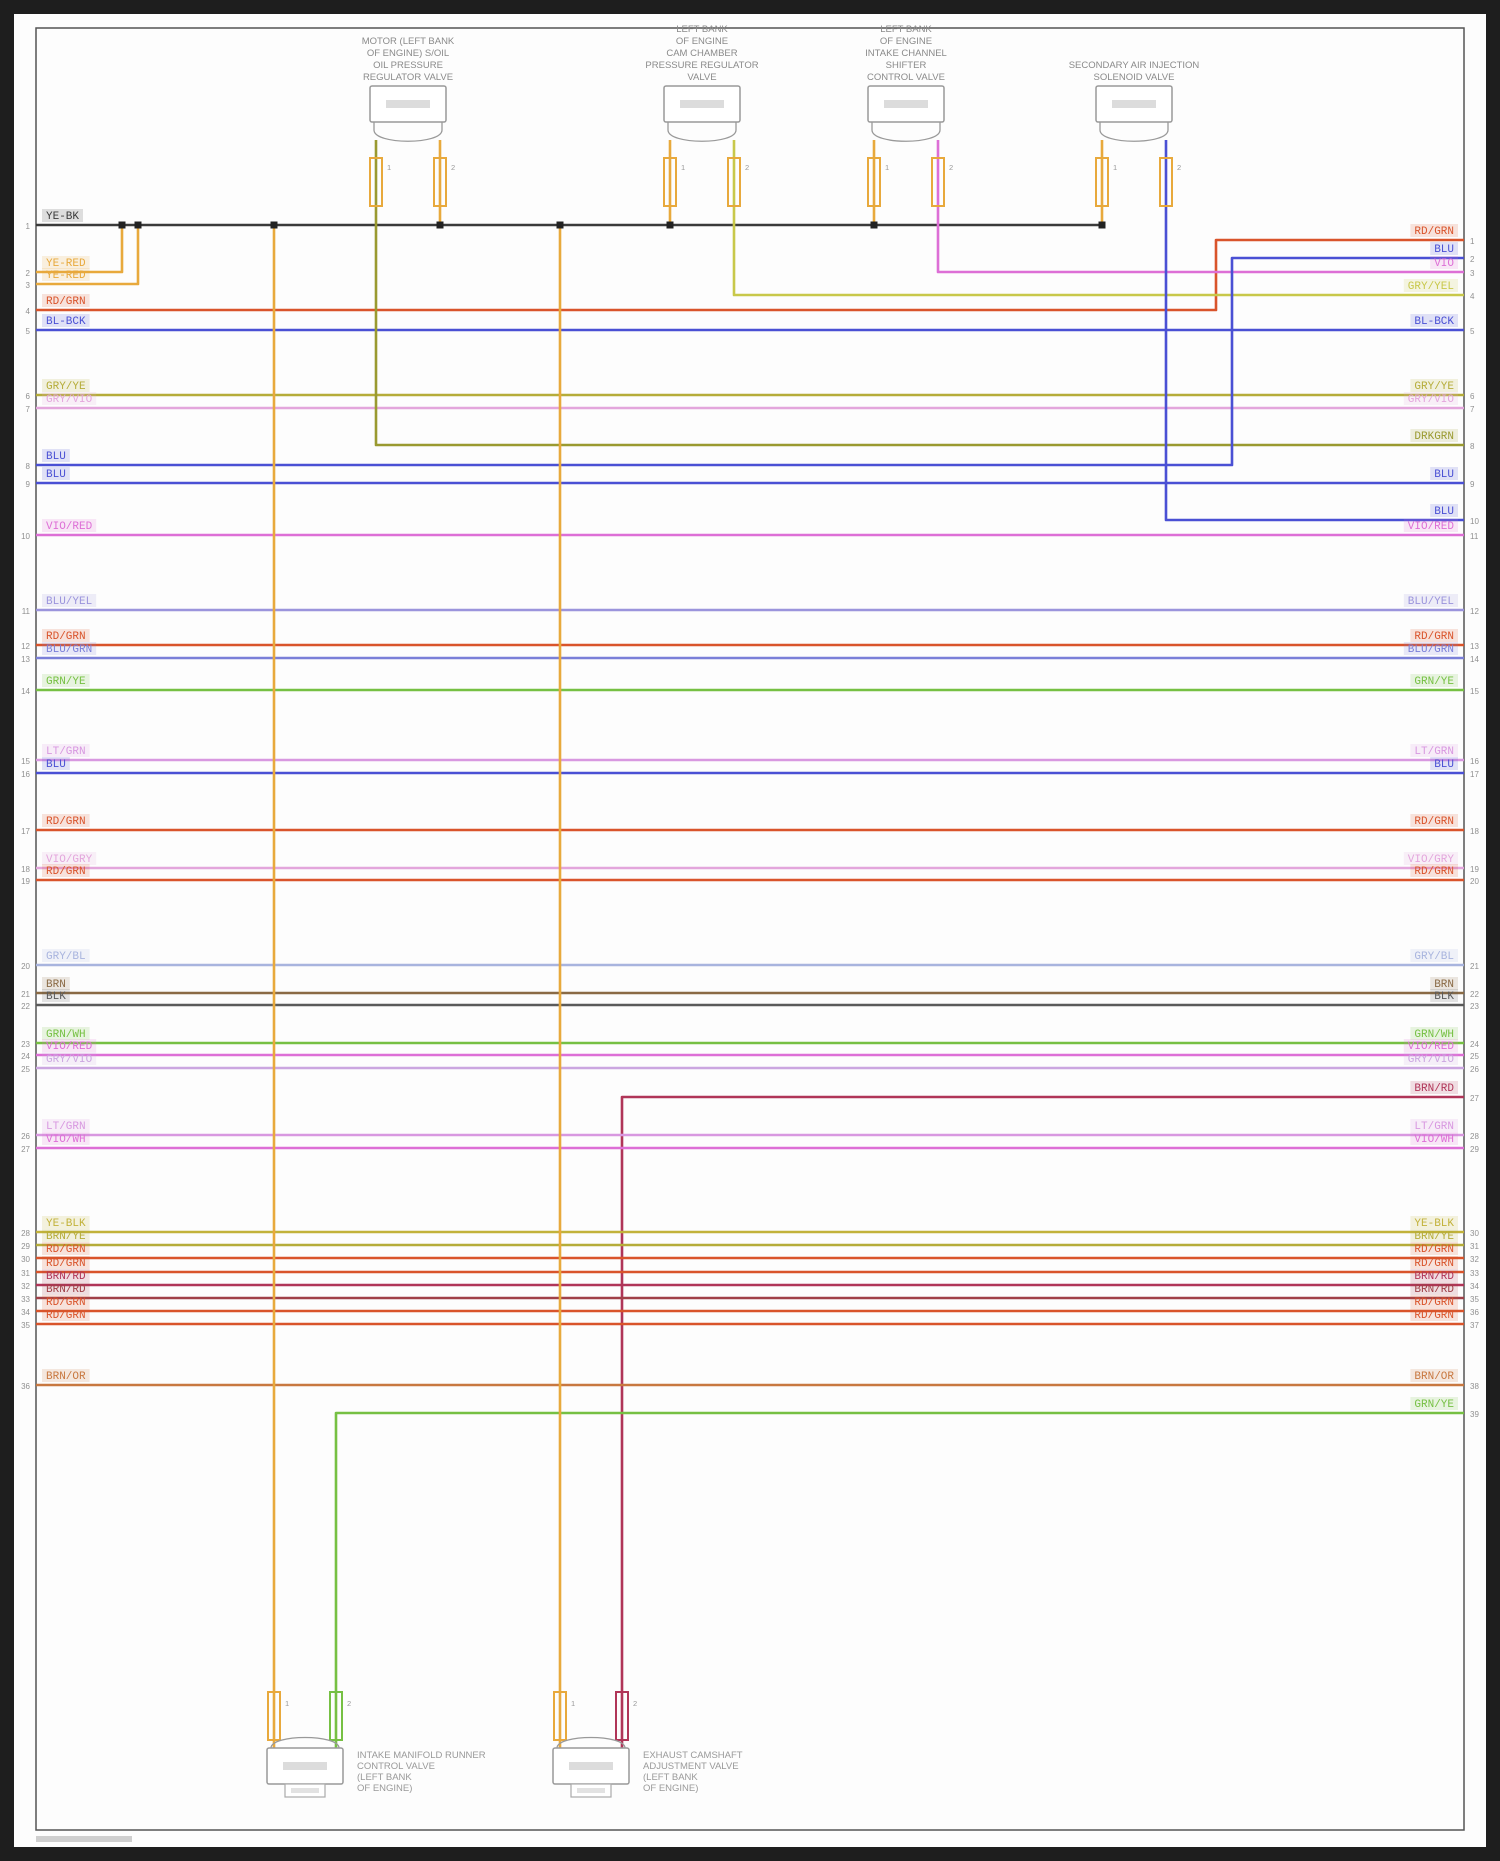  Describe the element at coordinates (25, 869) in the screenshot. I see `pin-number-left: 18` at that location.